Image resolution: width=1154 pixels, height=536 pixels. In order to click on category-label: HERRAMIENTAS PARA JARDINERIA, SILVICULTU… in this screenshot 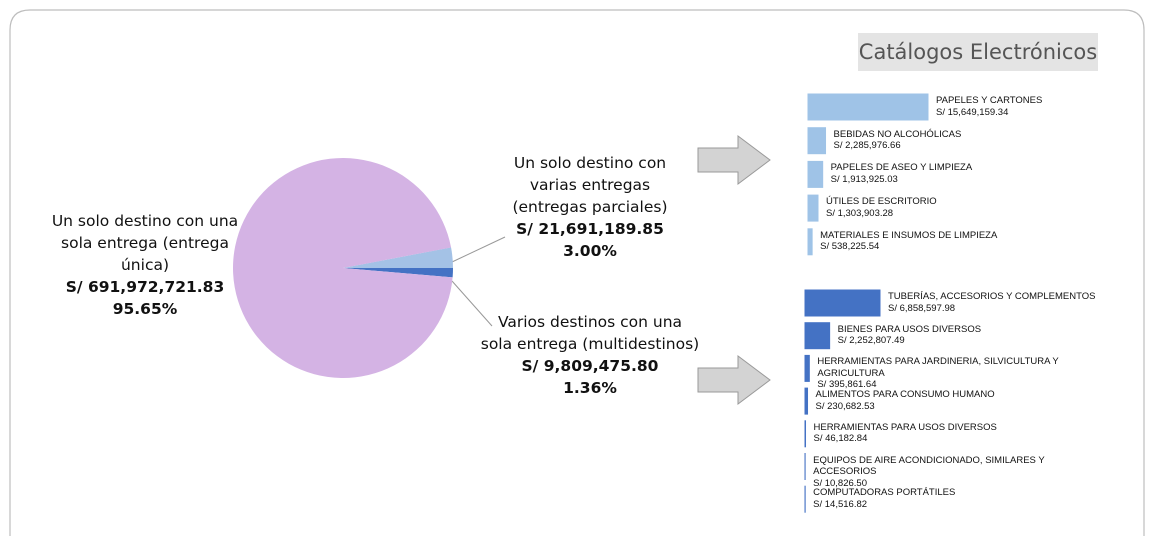, I will do `click(938, 367)`.